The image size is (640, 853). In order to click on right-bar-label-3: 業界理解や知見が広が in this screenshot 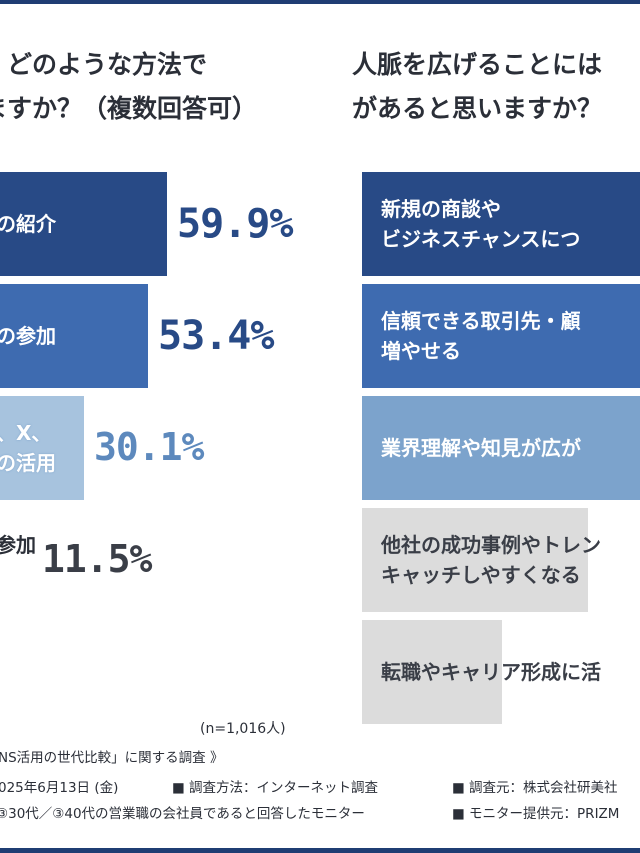, I will do `click(481, 448)`.